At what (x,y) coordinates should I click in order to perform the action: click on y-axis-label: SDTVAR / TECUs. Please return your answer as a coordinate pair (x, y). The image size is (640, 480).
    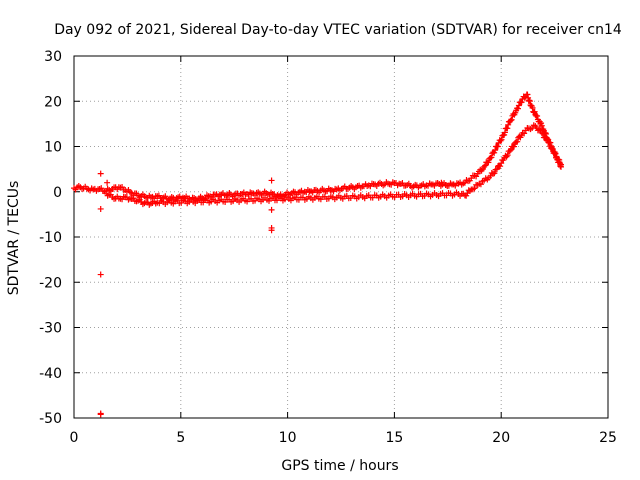
    Looking at the image, I should click on (14, 238).